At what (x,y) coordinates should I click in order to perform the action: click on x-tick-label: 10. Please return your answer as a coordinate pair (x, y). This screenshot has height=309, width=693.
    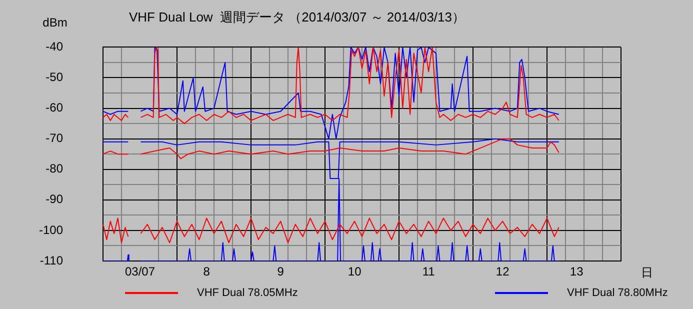
    Looking at the image, I should click on (355, 271).